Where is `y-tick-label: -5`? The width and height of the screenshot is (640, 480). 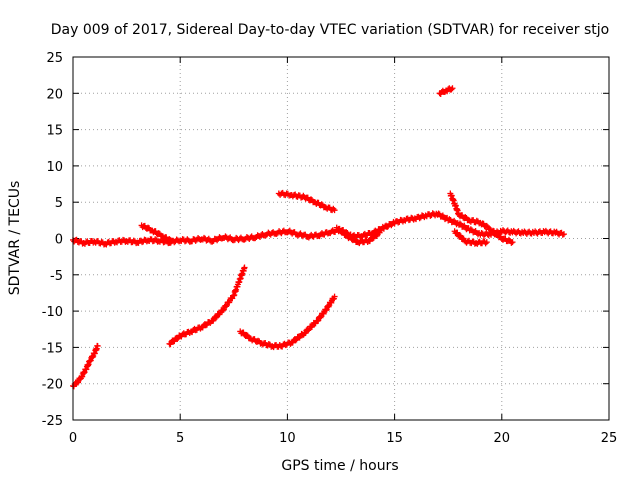 y-tick-label: -5 is located at coordinates (56, 276).